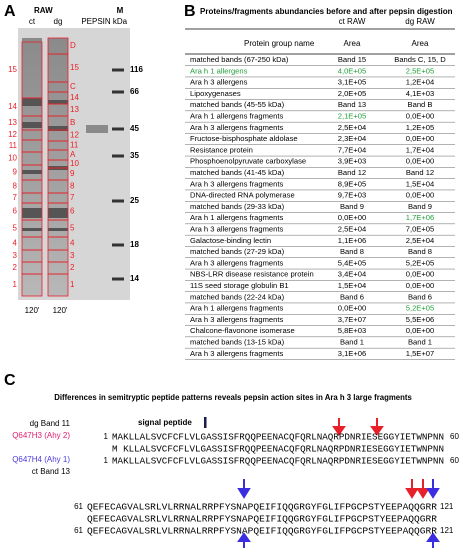  What do you see at coordinates (72, 255) in the screenshot?
I see `band-number: 3` at bounding box center [72, 255].